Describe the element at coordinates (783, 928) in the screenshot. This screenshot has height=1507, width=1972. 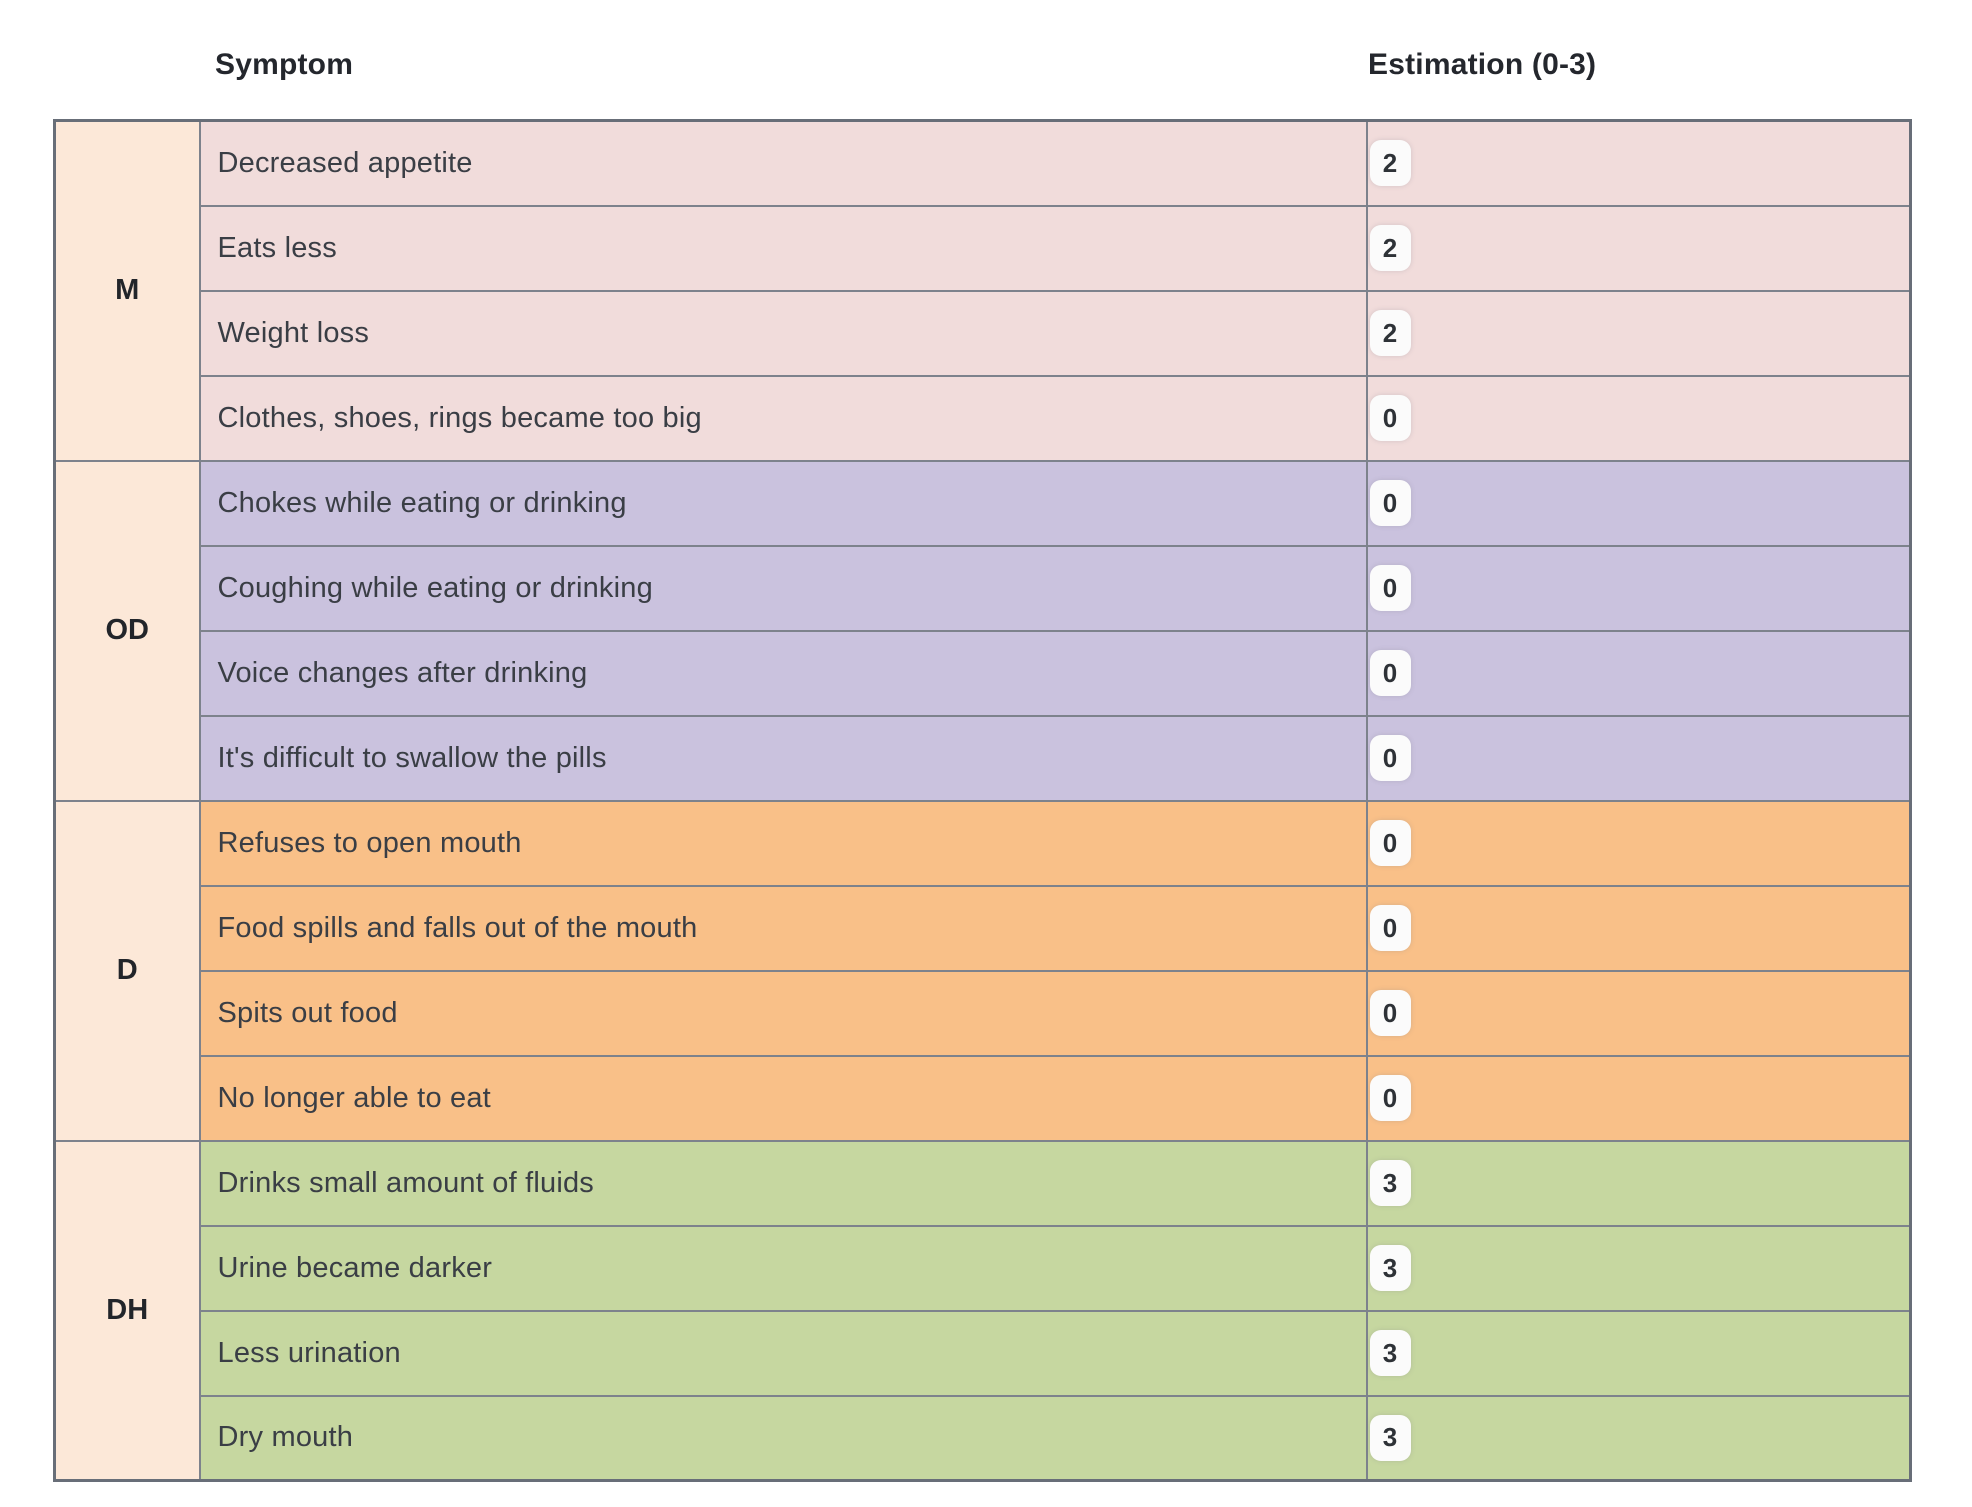
I see `symptom-label: Food spills and falls out of the mouth` at that location.